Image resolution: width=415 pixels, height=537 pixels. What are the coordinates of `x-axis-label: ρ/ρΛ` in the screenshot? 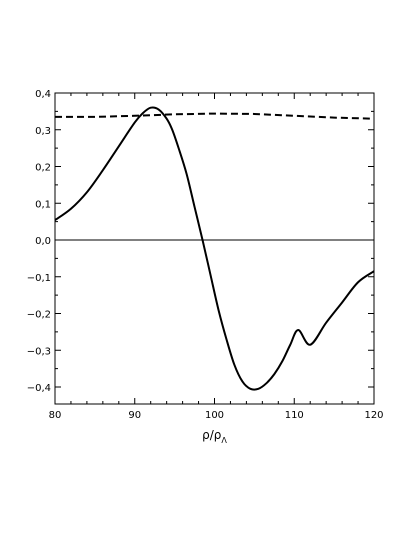 It's located at (214, 436).